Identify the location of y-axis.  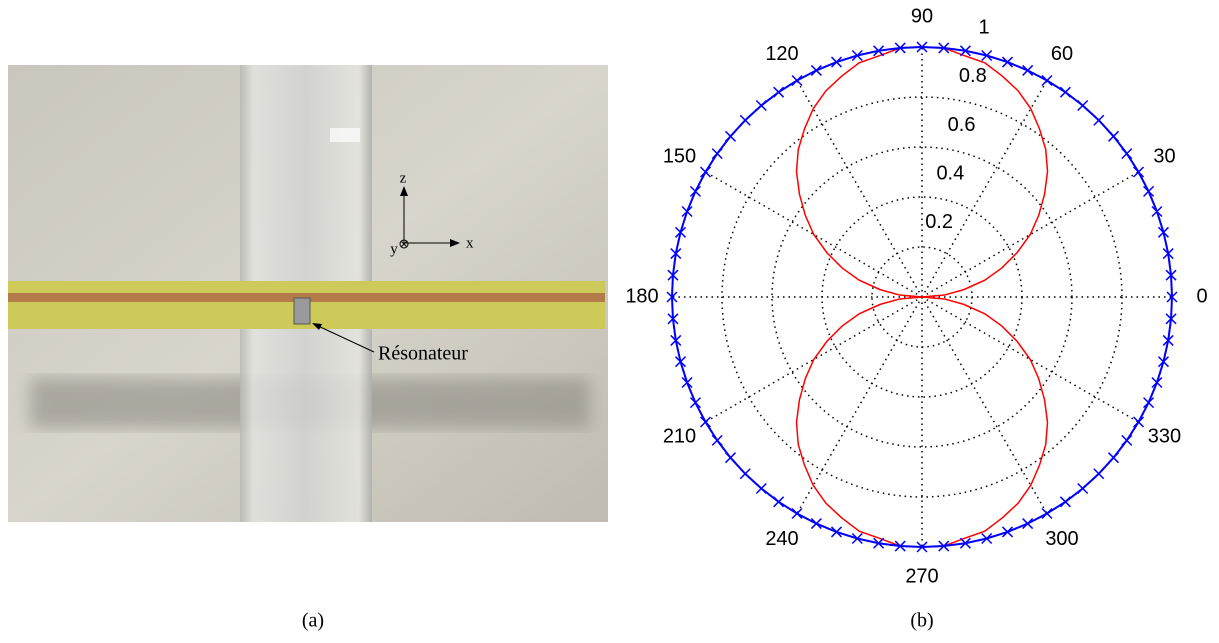
(404, 244).